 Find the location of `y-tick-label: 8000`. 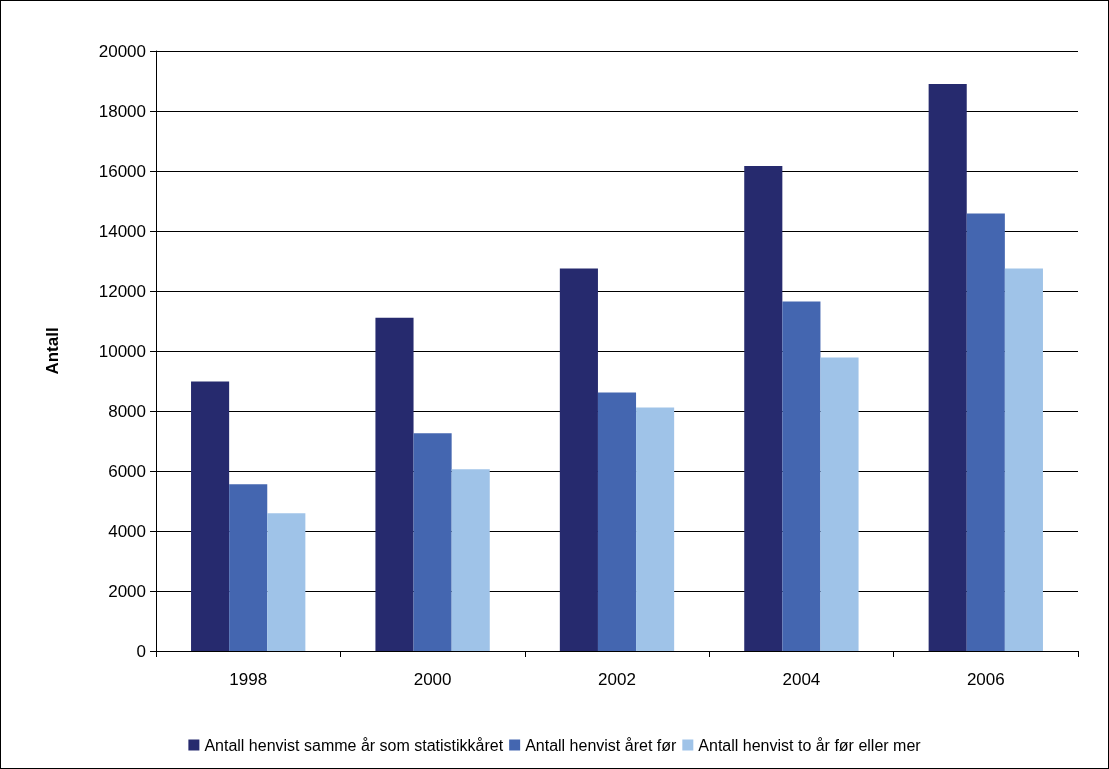

y-tick-label: 8000 is located at coordinates (127, 411).